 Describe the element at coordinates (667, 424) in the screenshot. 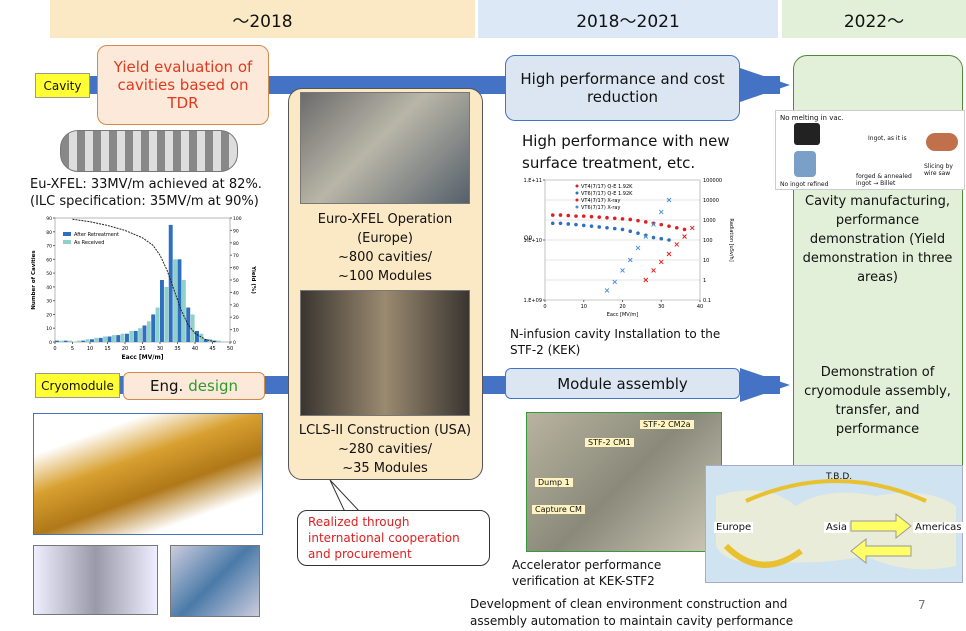

I see `photo-label: STF-2 CM2a` at that location.